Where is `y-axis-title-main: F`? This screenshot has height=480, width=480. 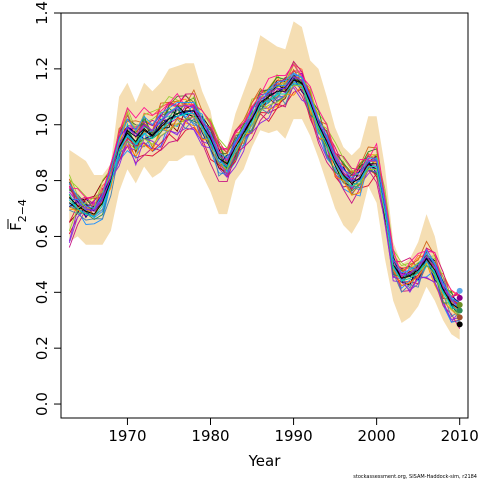
y-axis-title-main: F is located at coordinates (16, 226).